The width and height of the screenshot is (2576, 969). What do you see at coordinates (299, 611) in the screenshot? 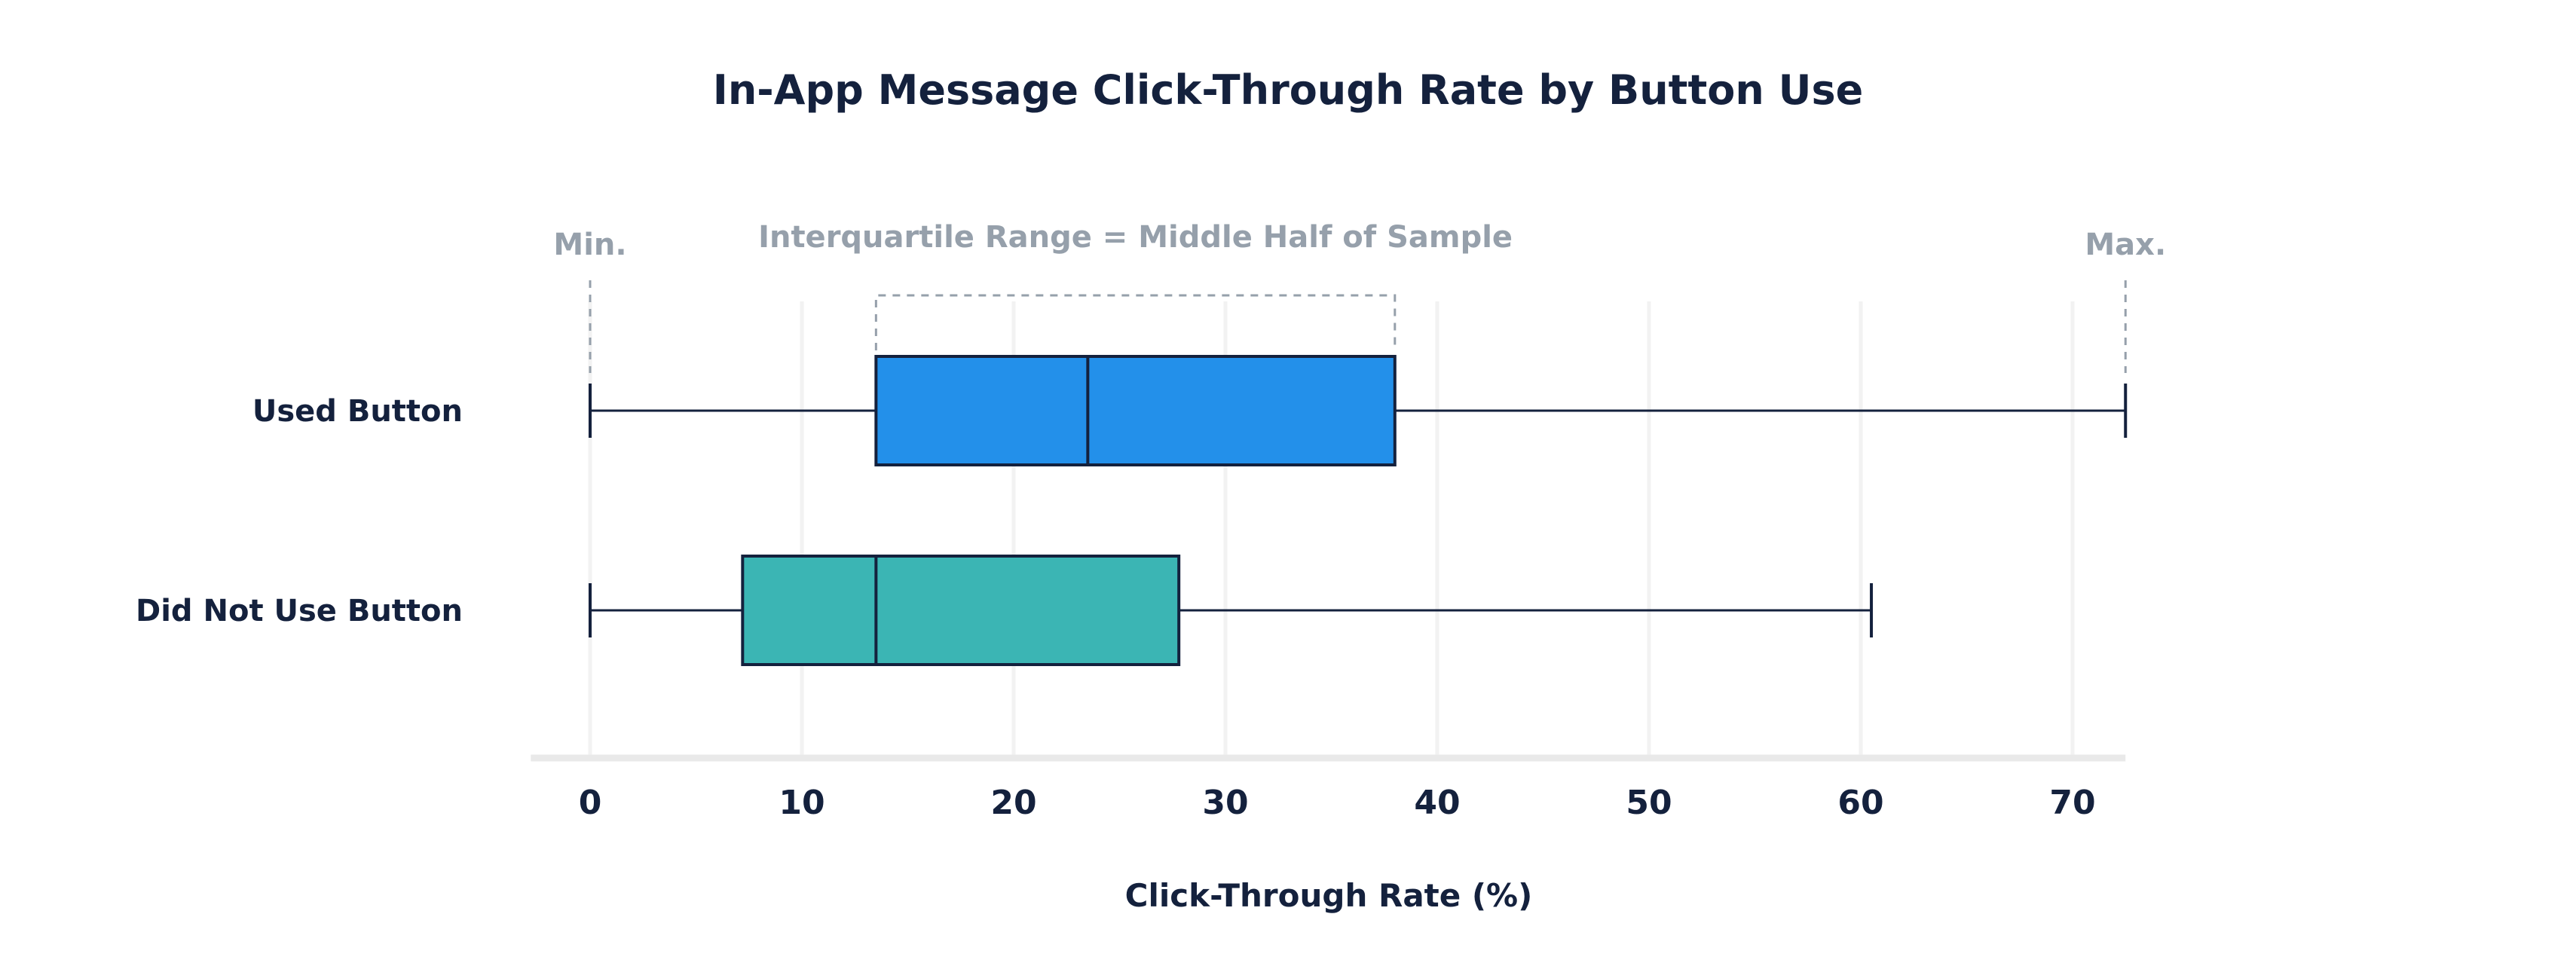
I see `category-label-did-not-use-button: Did Not Use Button` at bounding box center [299, 611].